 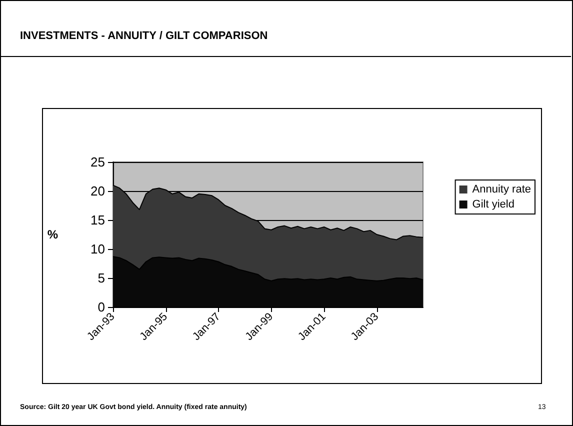 I want to click on y-tick-label: 20, so click(x=97, y=191).